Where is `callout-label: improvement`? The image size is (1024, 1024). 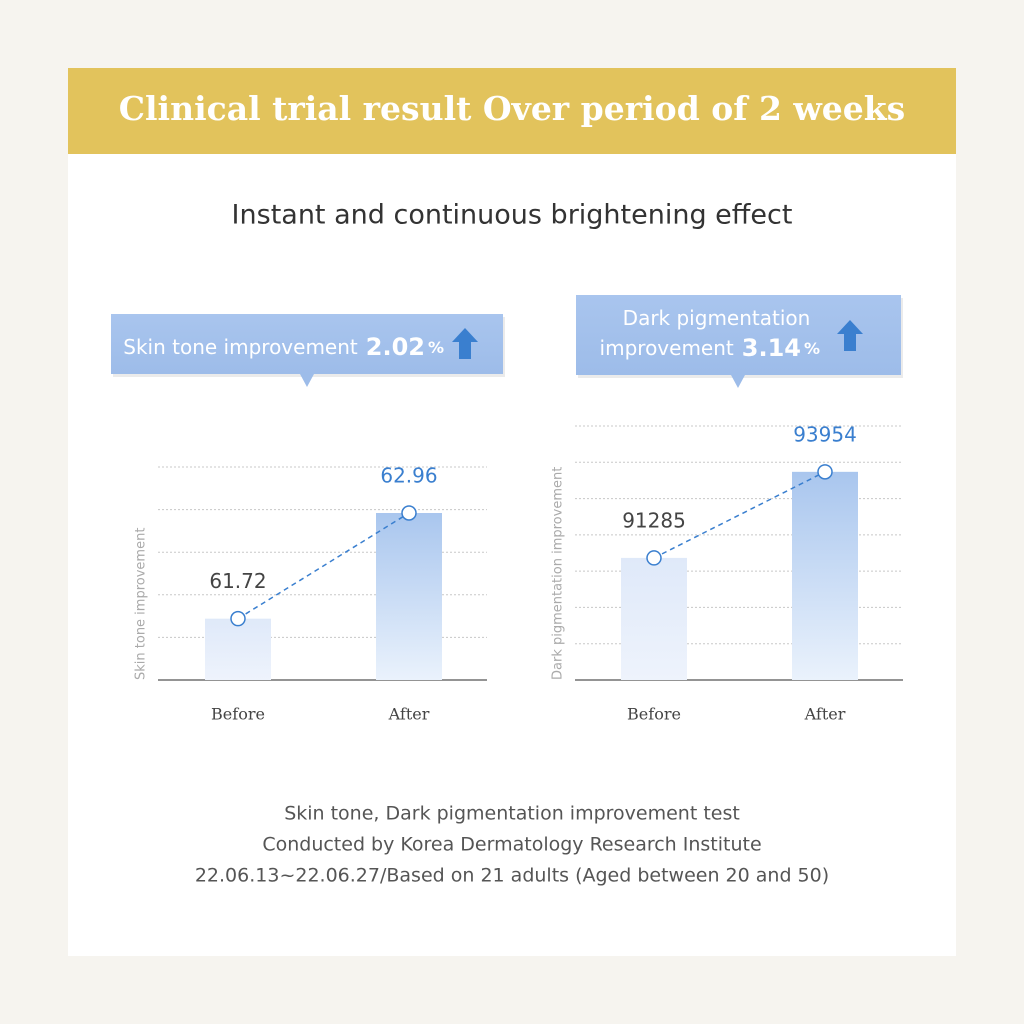
callout-label: improvement is located at coordinates (667, 348).